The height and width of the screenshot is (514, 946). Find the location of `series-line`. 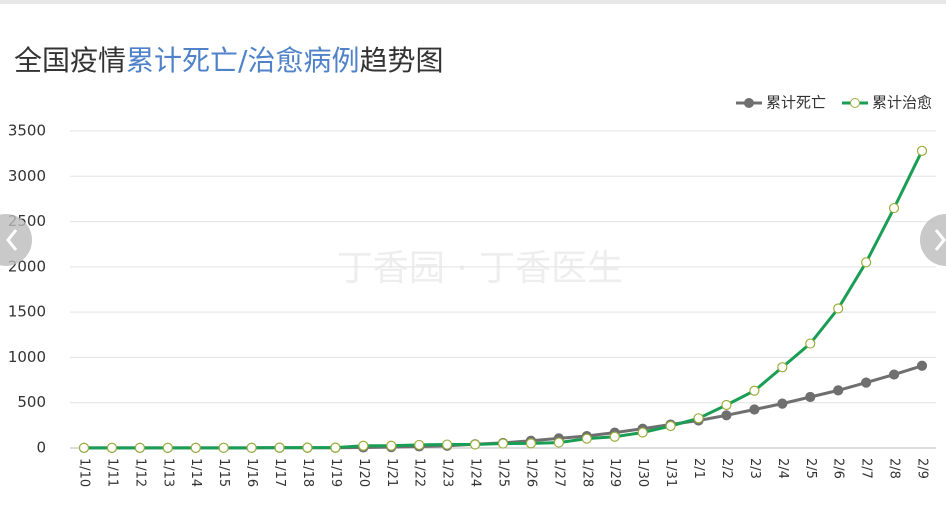

series-line is located at coordinates (503, 407).